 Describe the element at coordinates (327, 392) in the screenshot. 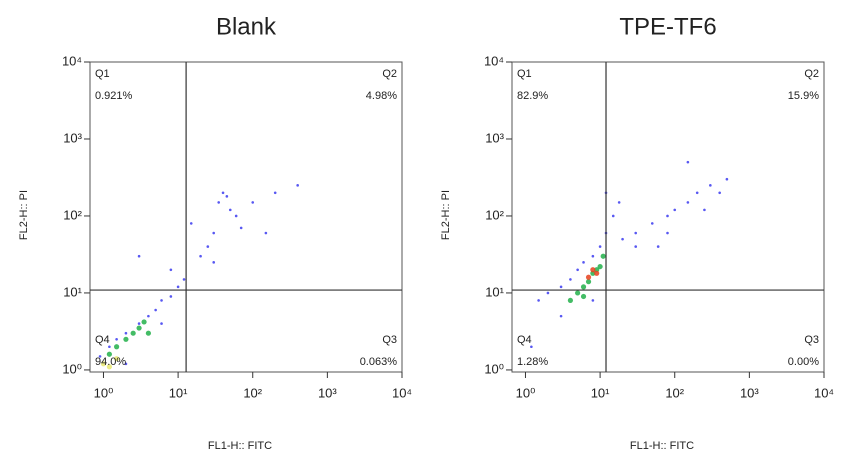

I see `x-tick-label: 10³` at that location.